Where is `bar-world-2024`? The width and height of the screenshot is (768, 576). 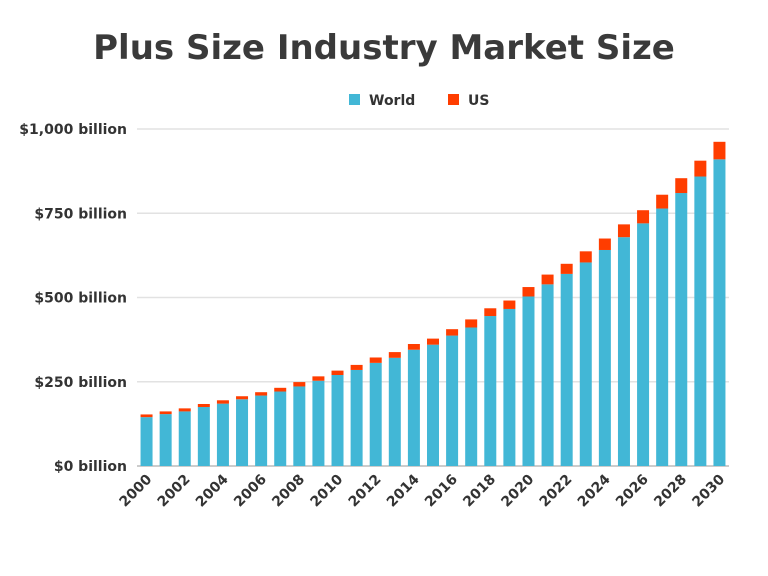 bar-world-2024 is located at coordinates (604, 357).